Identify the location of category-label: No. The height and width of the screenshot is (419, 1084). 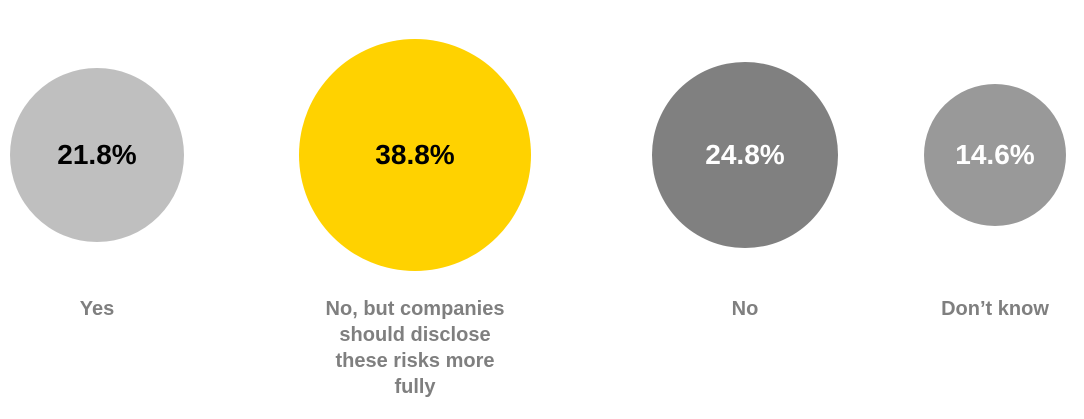
(745, 309).